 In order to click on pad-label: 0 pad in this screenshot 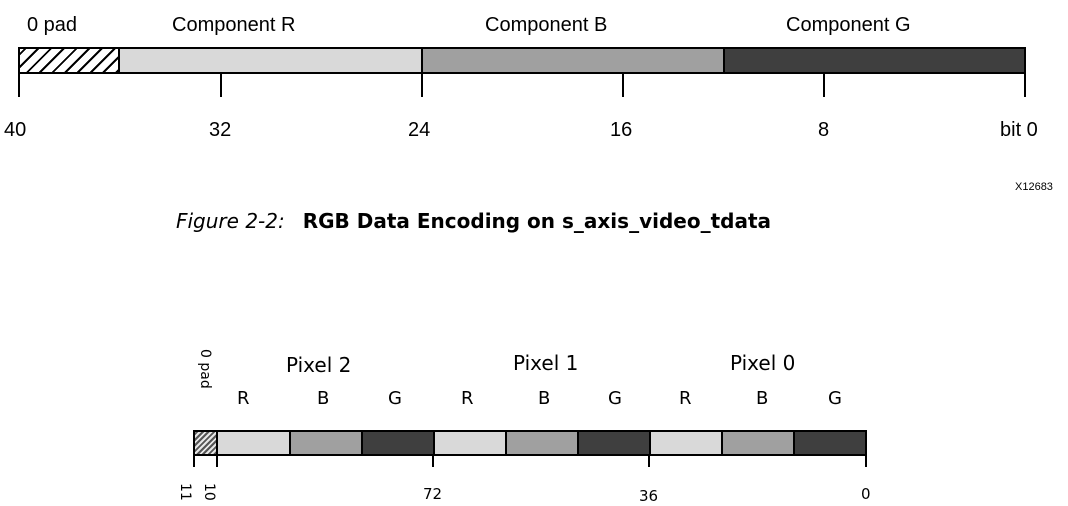, I will do `click(52, 25)`.